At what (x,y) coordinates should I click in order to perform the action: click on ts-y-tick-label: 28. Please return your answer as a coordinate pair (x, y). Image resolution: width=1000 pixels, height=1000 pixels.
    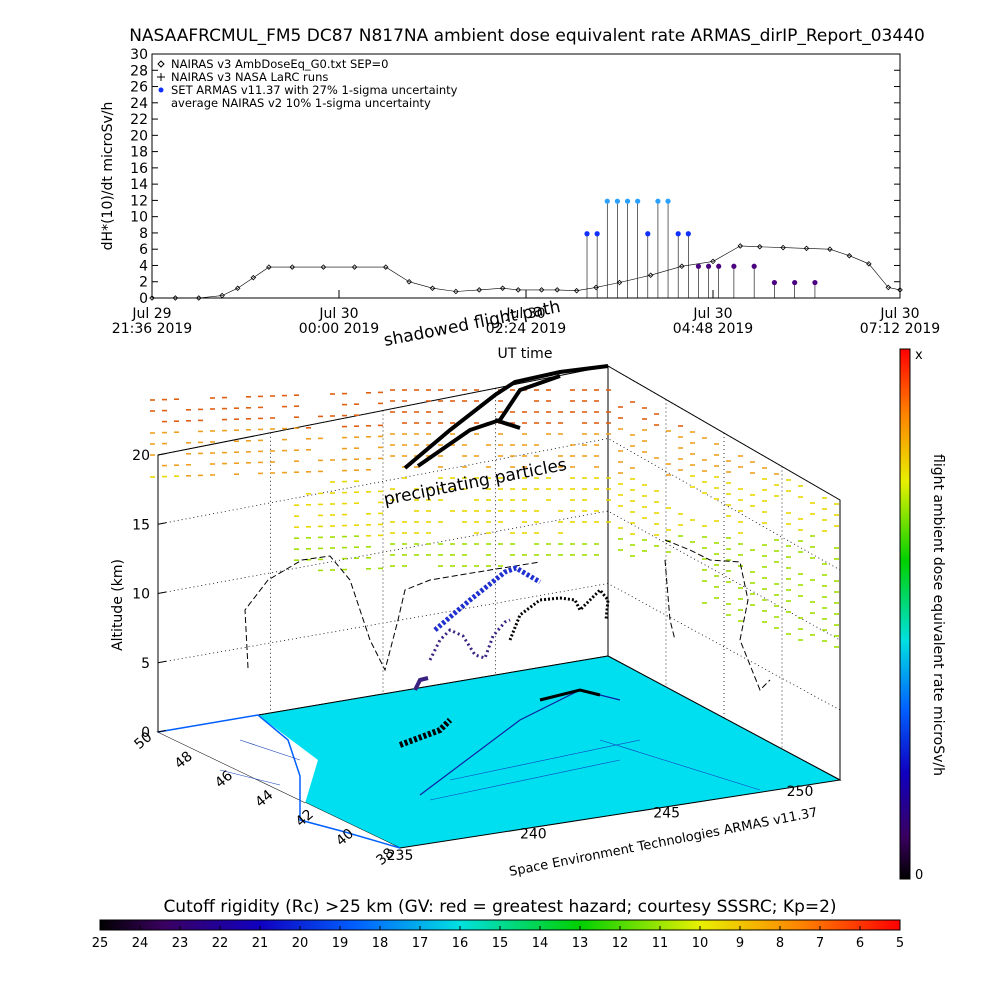
    Looking at the image, I should click on (139, 71).